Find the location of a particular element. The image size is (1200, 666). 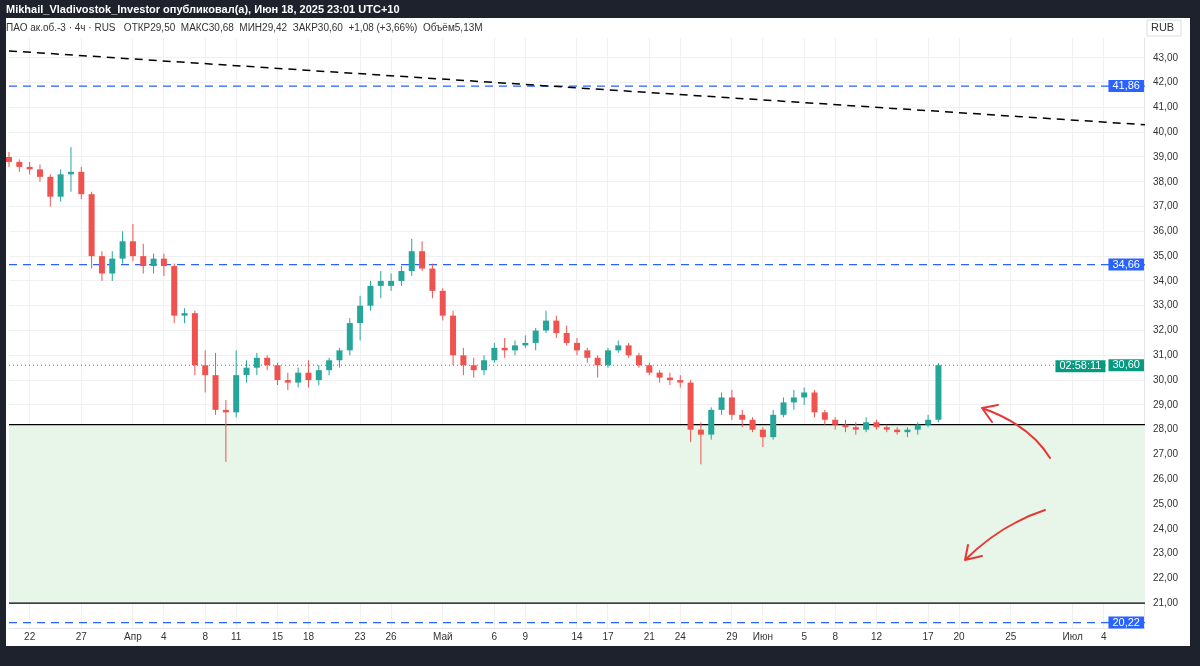

y-tick-label: 41,00 is located at coordinates (1165, 107).